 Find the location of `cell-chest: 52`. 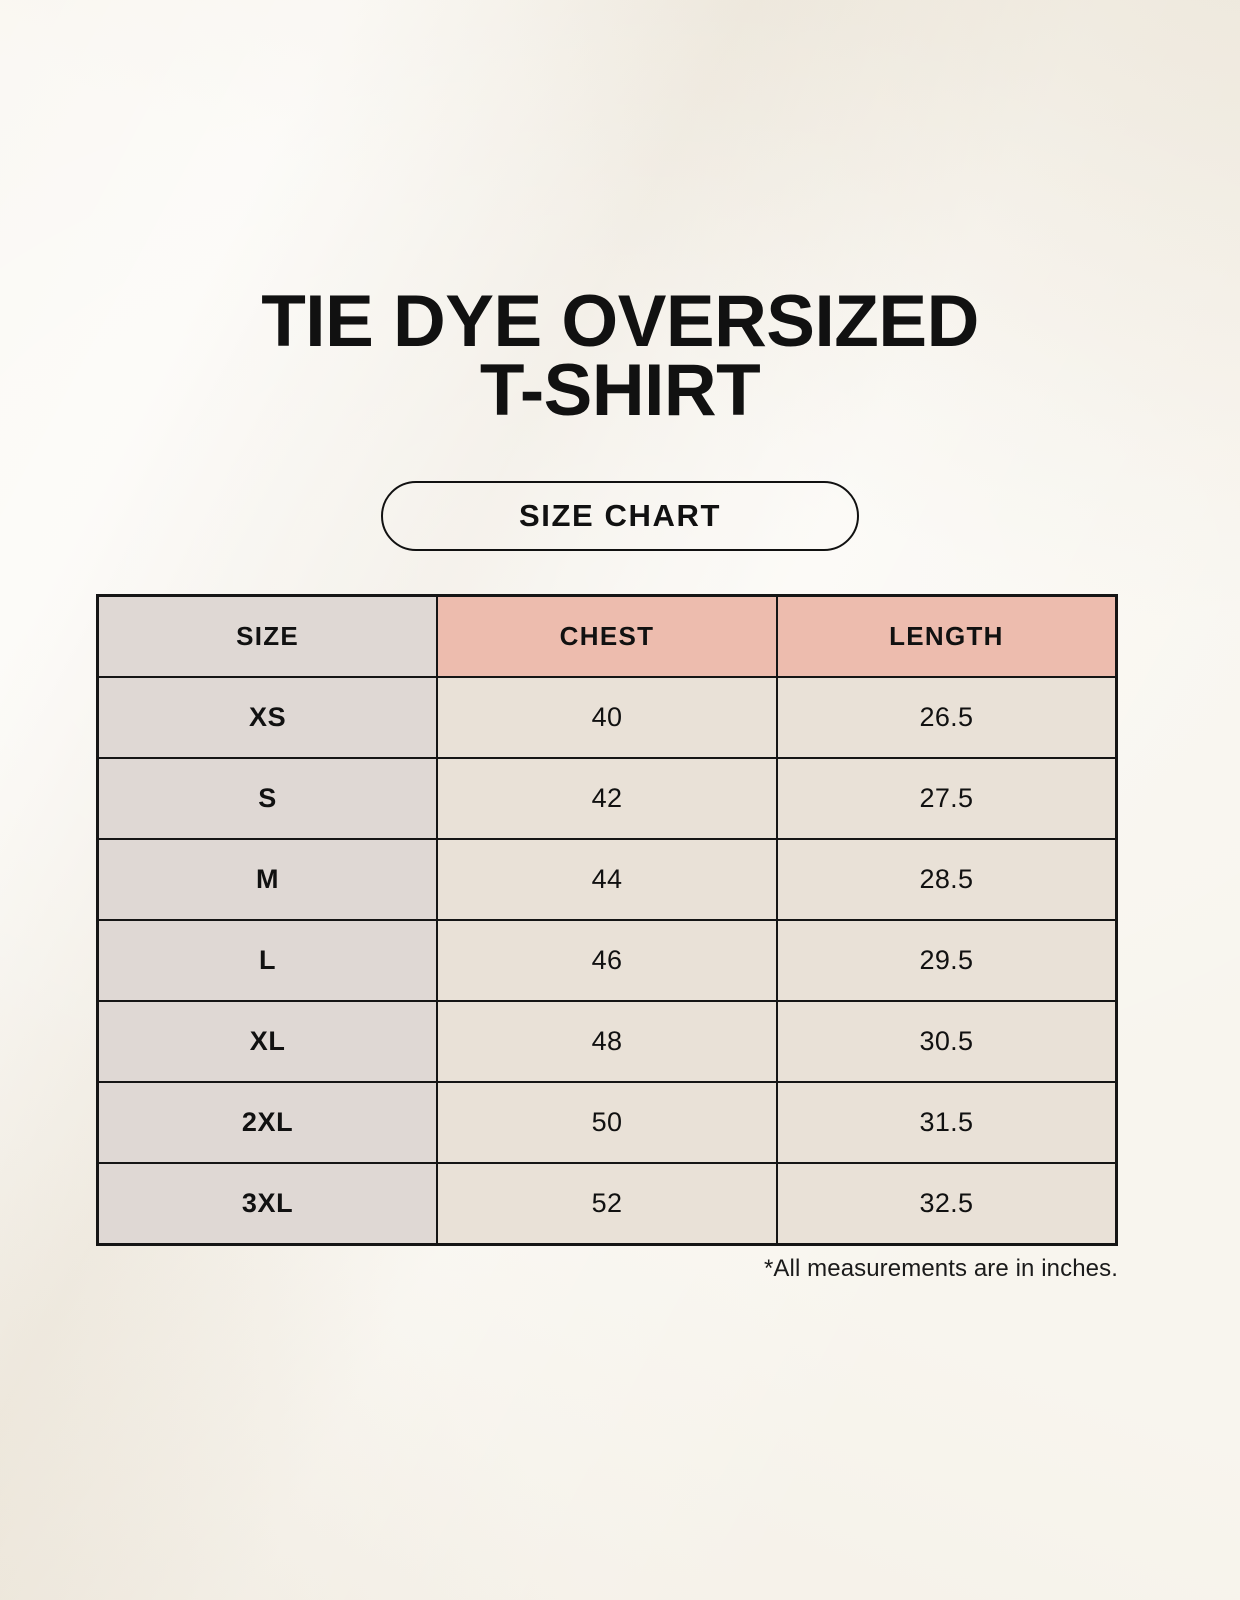

cell-chest: 52 is located at coordinates (607, 1204).